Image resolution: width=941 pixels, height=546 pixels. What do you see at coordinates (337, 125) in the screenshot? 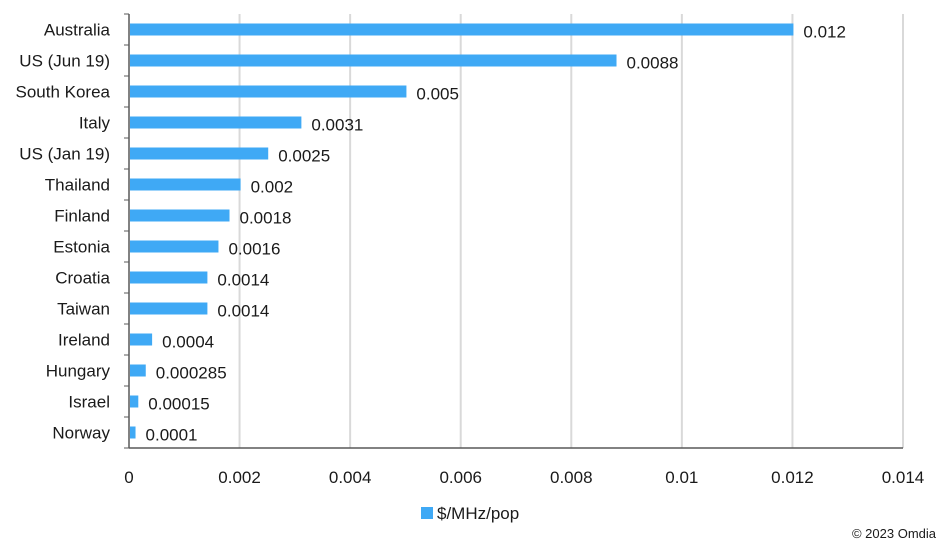
I see `data-label: 0.0031` at bounding box center [337, 125].